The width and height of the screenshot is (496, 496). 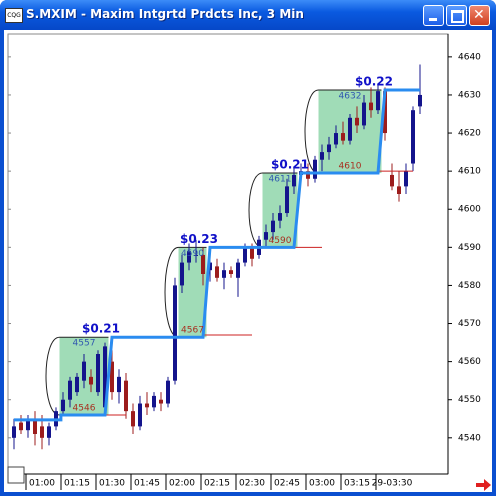 What do you see at coordinates (112, 484) in the screenshot?
I see `x-tick-label: 01:30` at bounding box center [112, 484].